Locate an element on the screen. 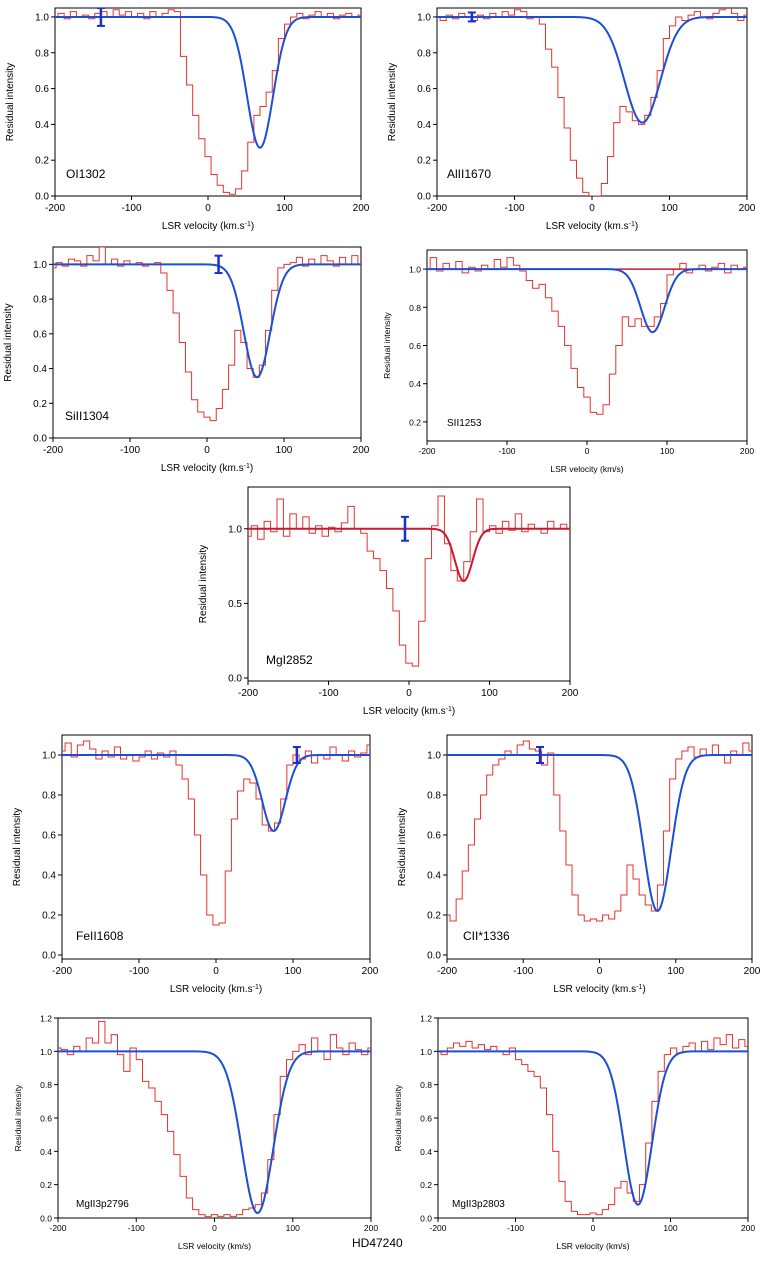  plot-frame is located at coordinates (587, 345).